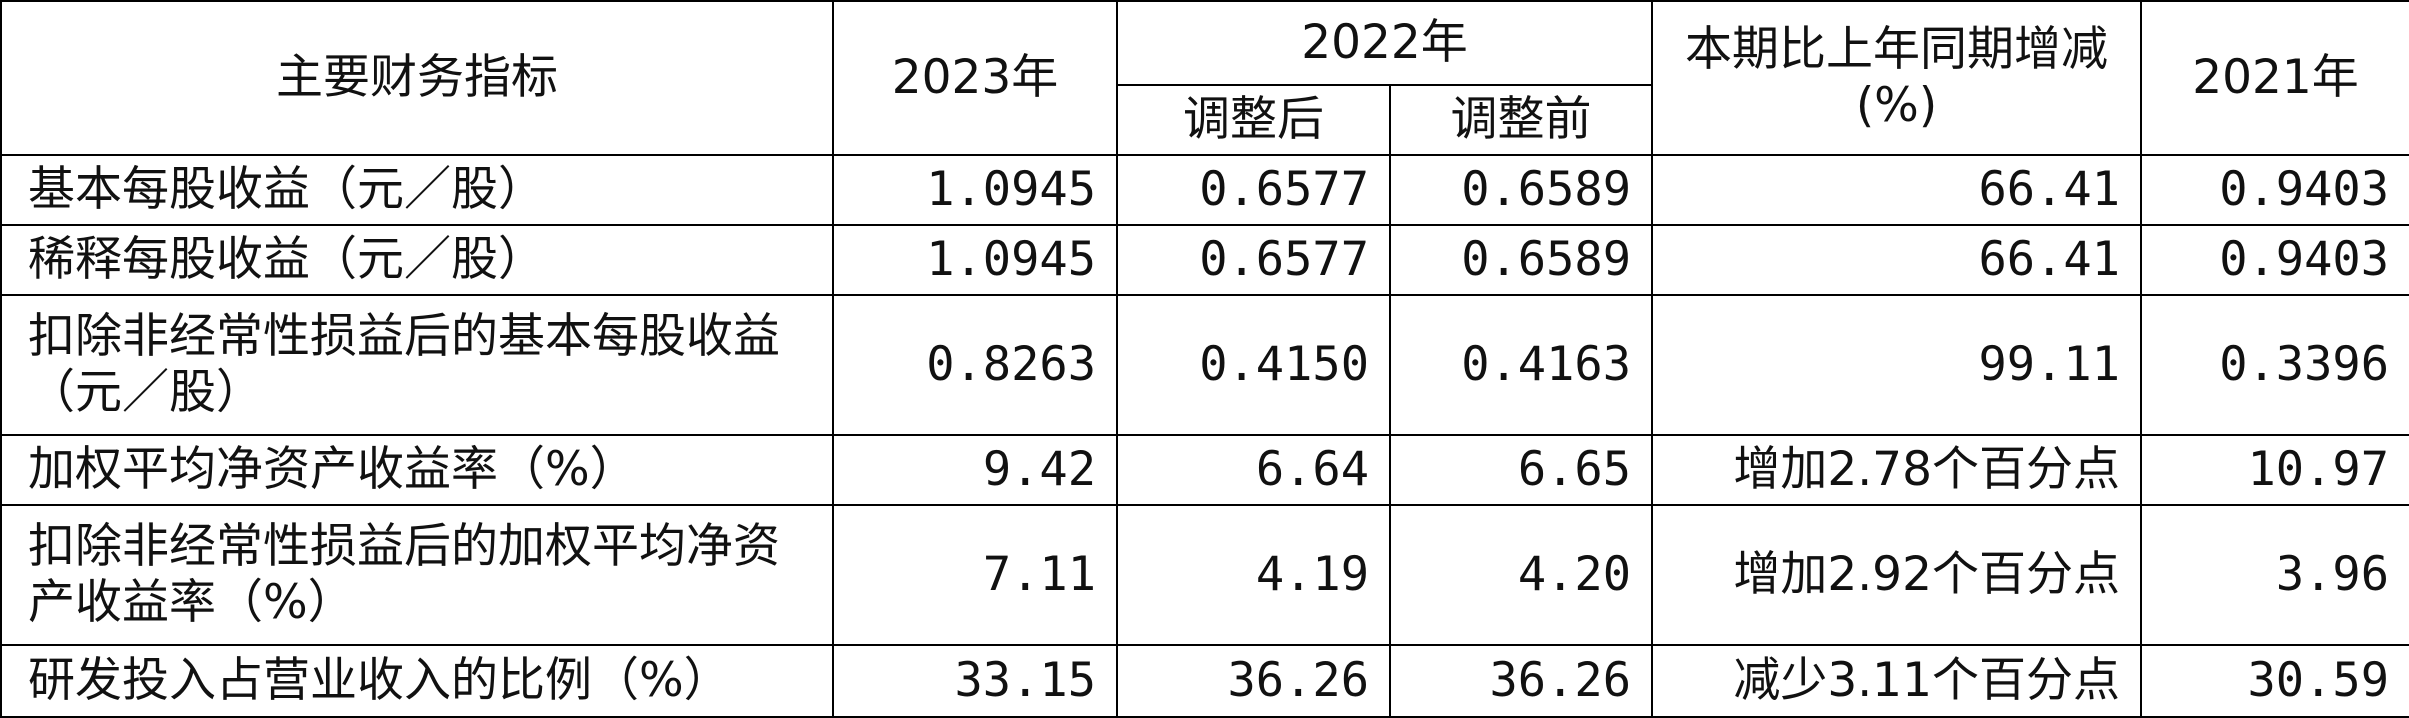  I want to click on value-2023: 7.11, so click(975, 575).